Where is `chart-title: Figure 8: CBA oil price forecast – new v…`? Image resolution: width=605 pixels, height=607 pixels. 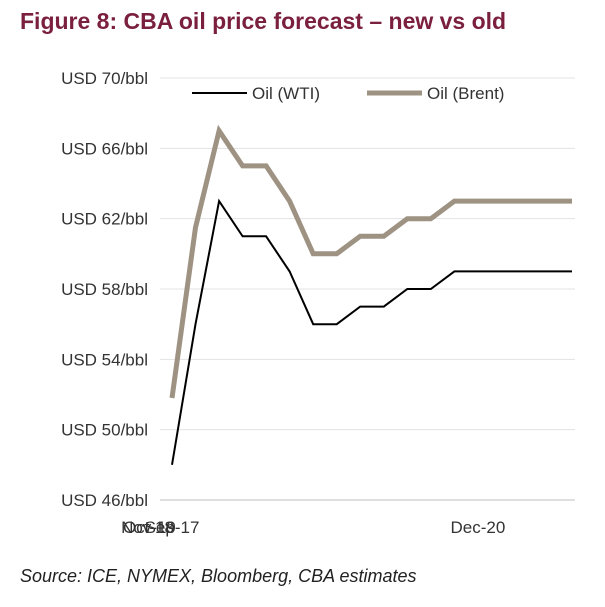 chart-title: Figure 8: CBA oil price forecast – new v… is located at coordinates (263, 21).